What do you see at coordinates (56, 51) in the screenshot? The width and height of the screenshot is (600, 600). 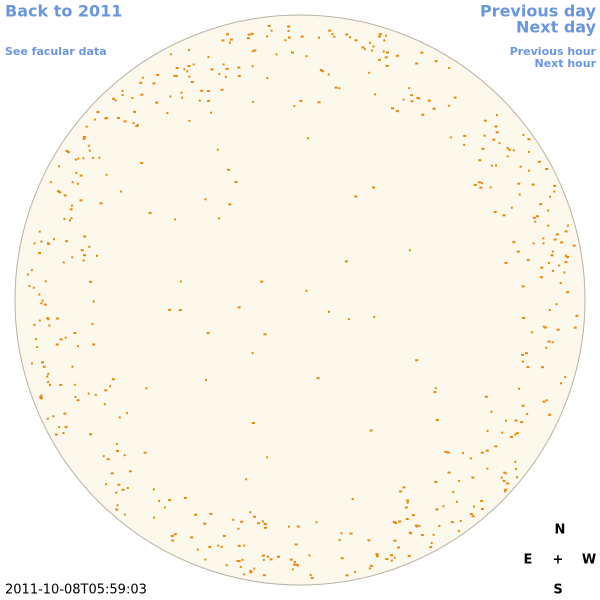 I see `facular-link: See facular data` at bounding box center [56, 51].